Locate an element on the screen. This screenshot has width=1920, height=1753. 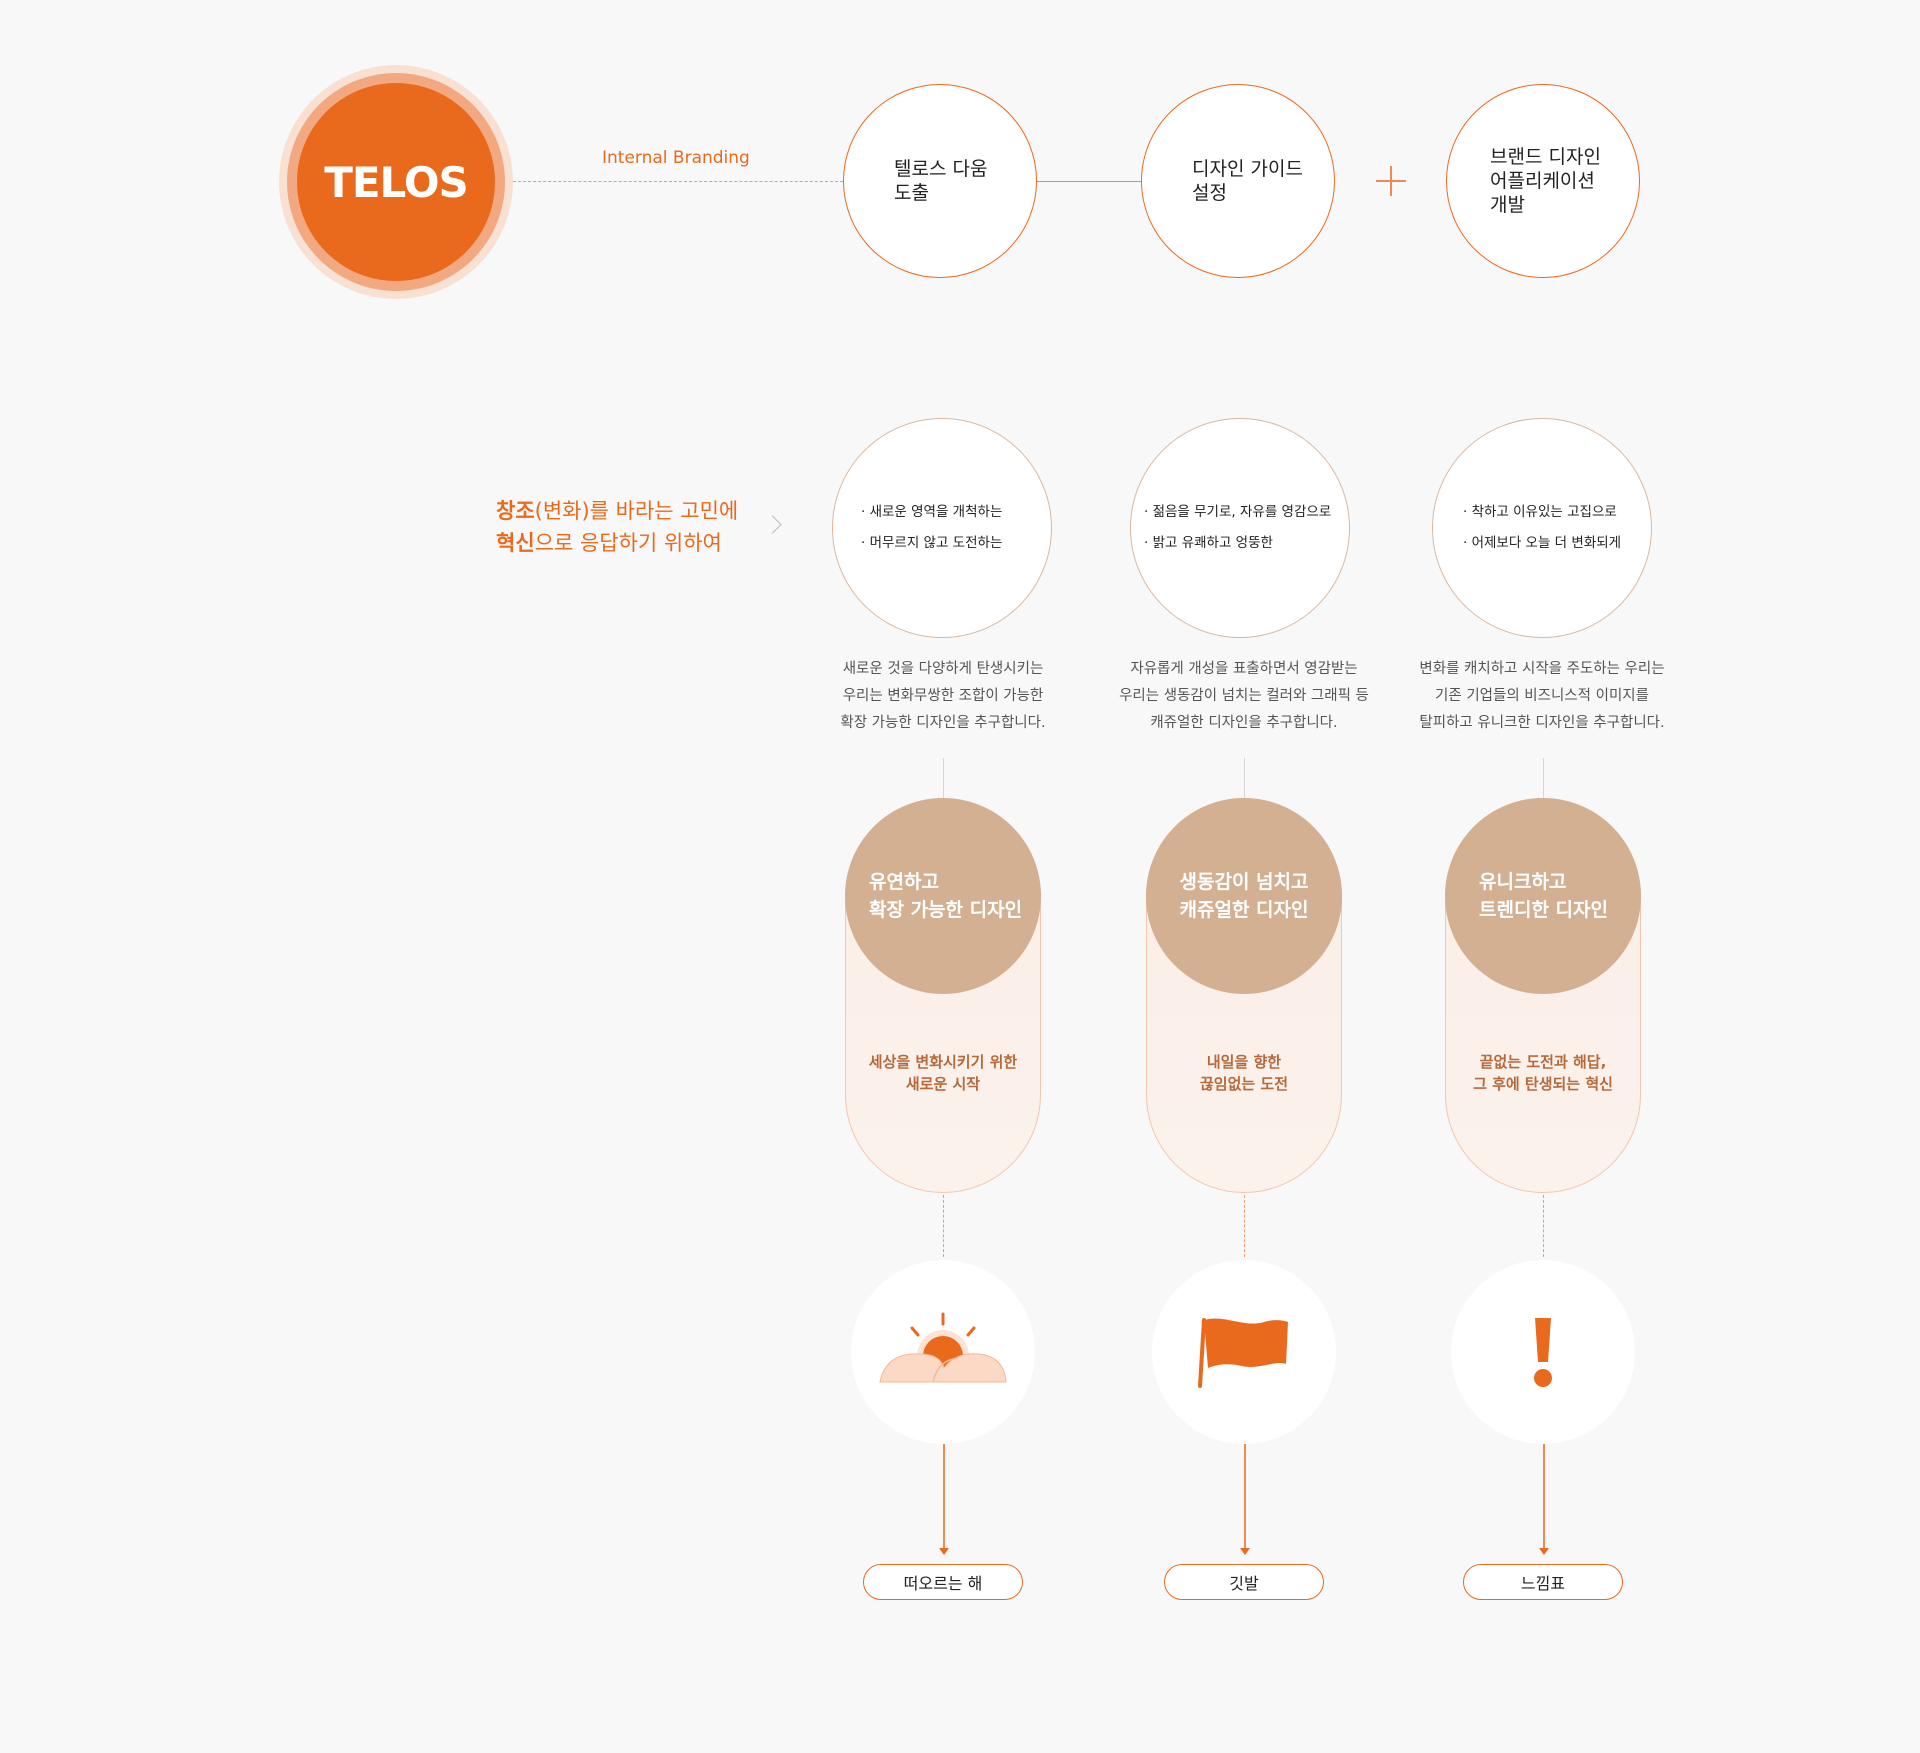
symbol-label-3: 느낌표 is located at coordinates (1543, 1582).